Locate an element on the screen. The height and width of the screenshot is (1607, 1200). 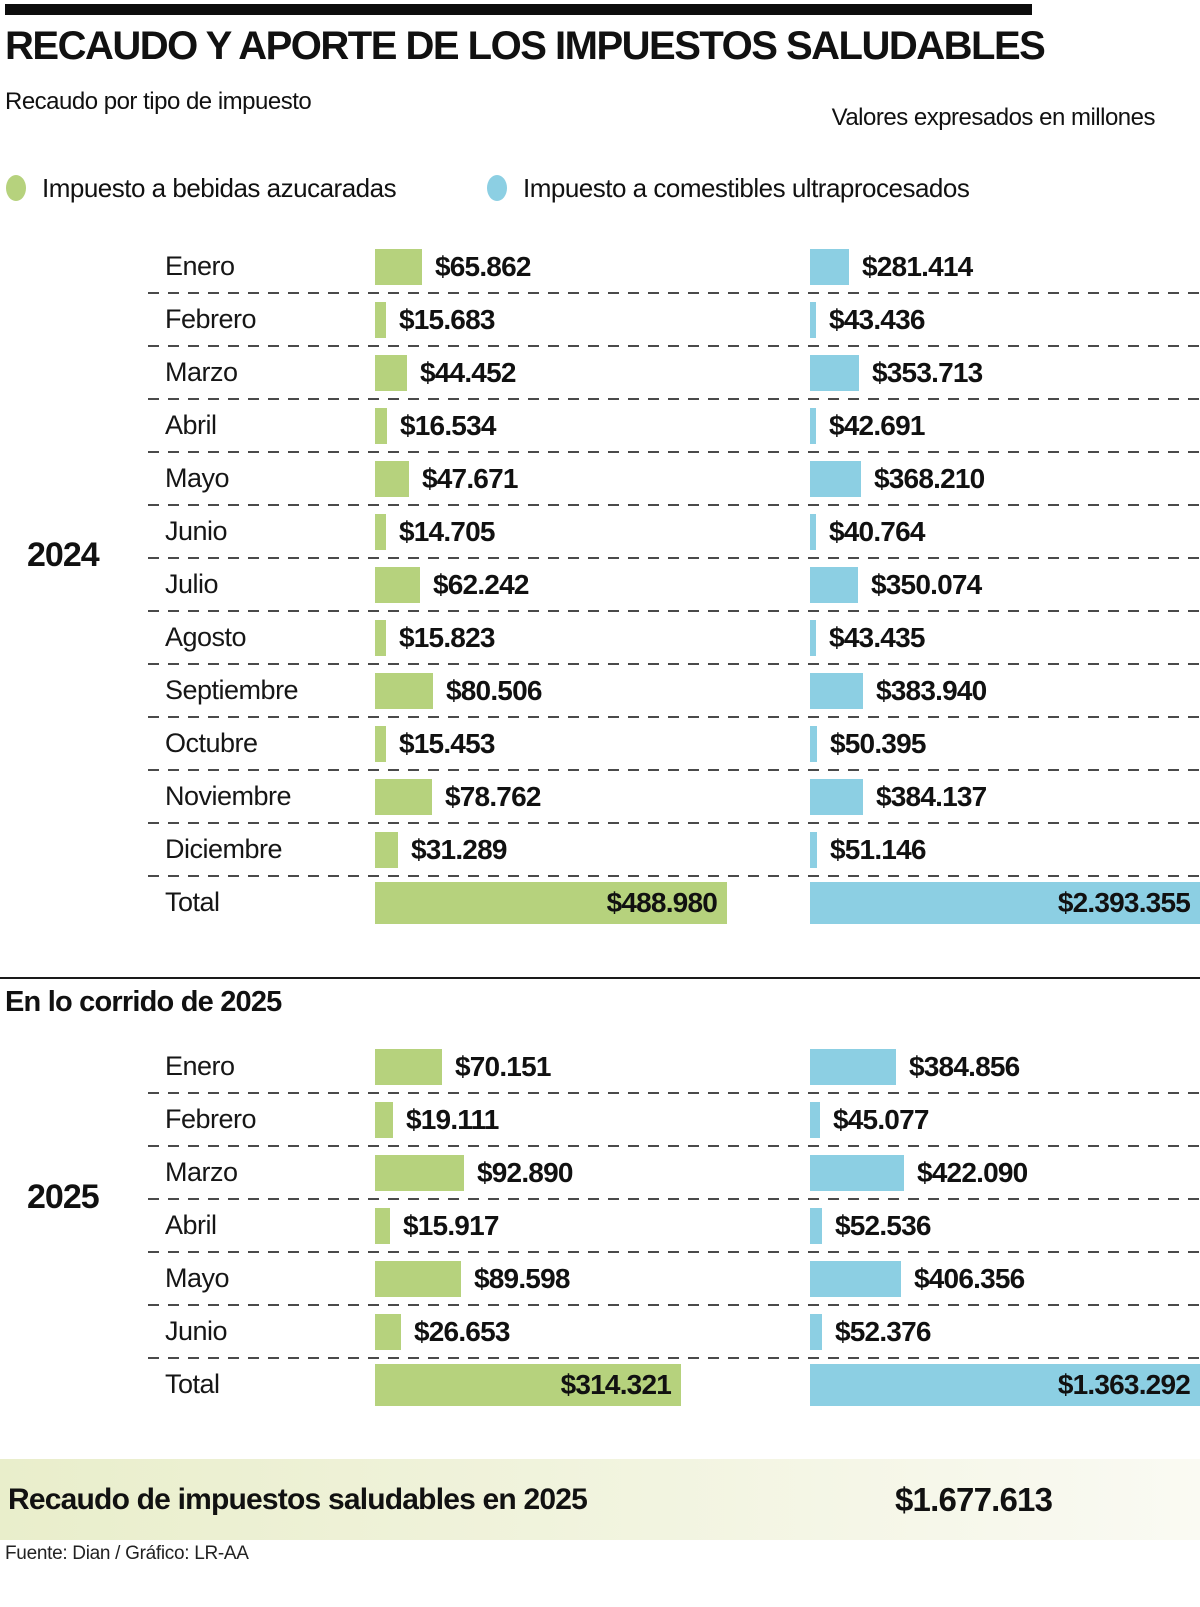
ultraprocesados-cell: $368.210 is located at coordinates (1005, 478).